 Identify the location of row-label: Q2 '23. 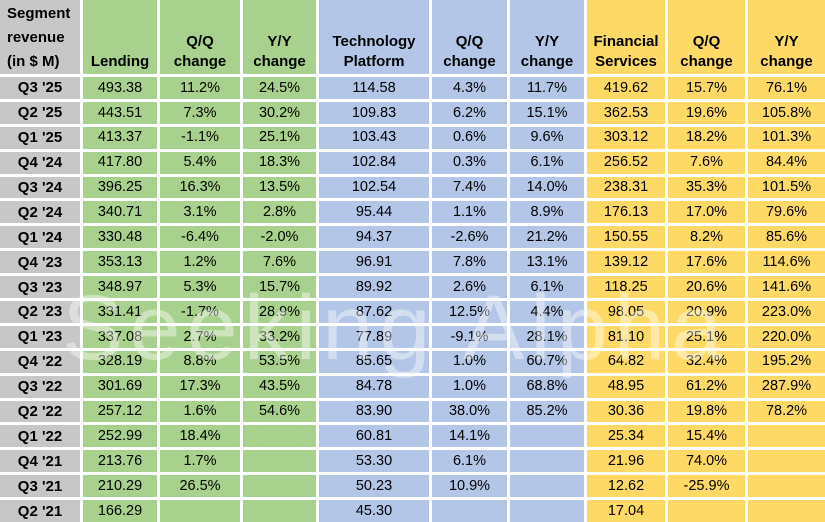
(40, 312).